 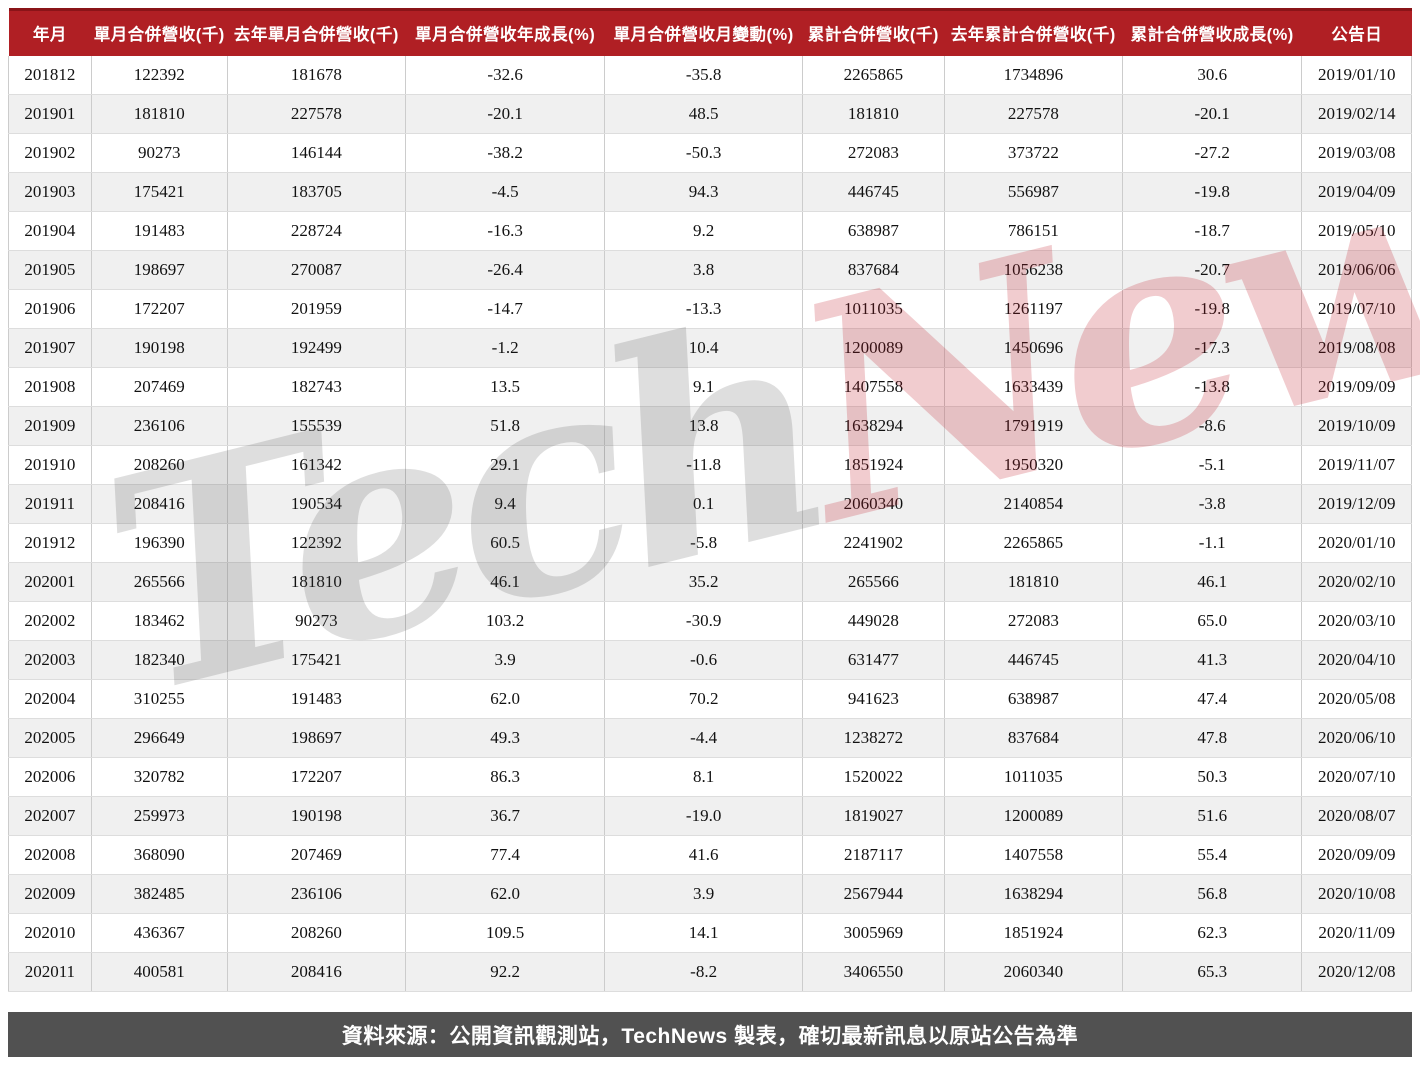 What do you see at coordinates (50, 894) in the screenshot?
I see `table-cell: 202009` at bounding box center [50, 894].